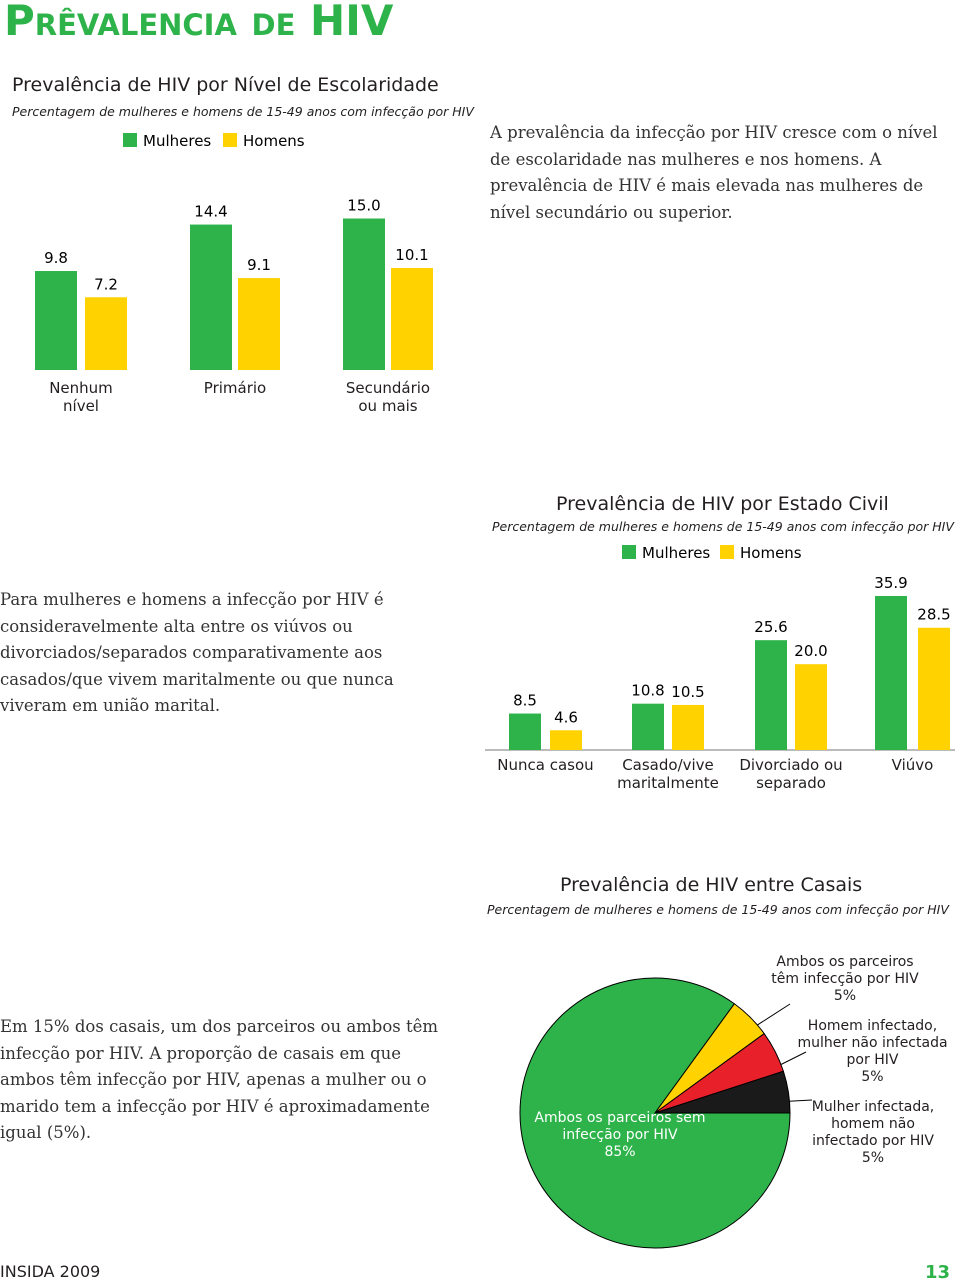 This screenshot has width=960, height=1285. Describe the element at coordinates (668, 774) in the screenshot. I see `category-label: Casado/vive maritalmente` at that location.